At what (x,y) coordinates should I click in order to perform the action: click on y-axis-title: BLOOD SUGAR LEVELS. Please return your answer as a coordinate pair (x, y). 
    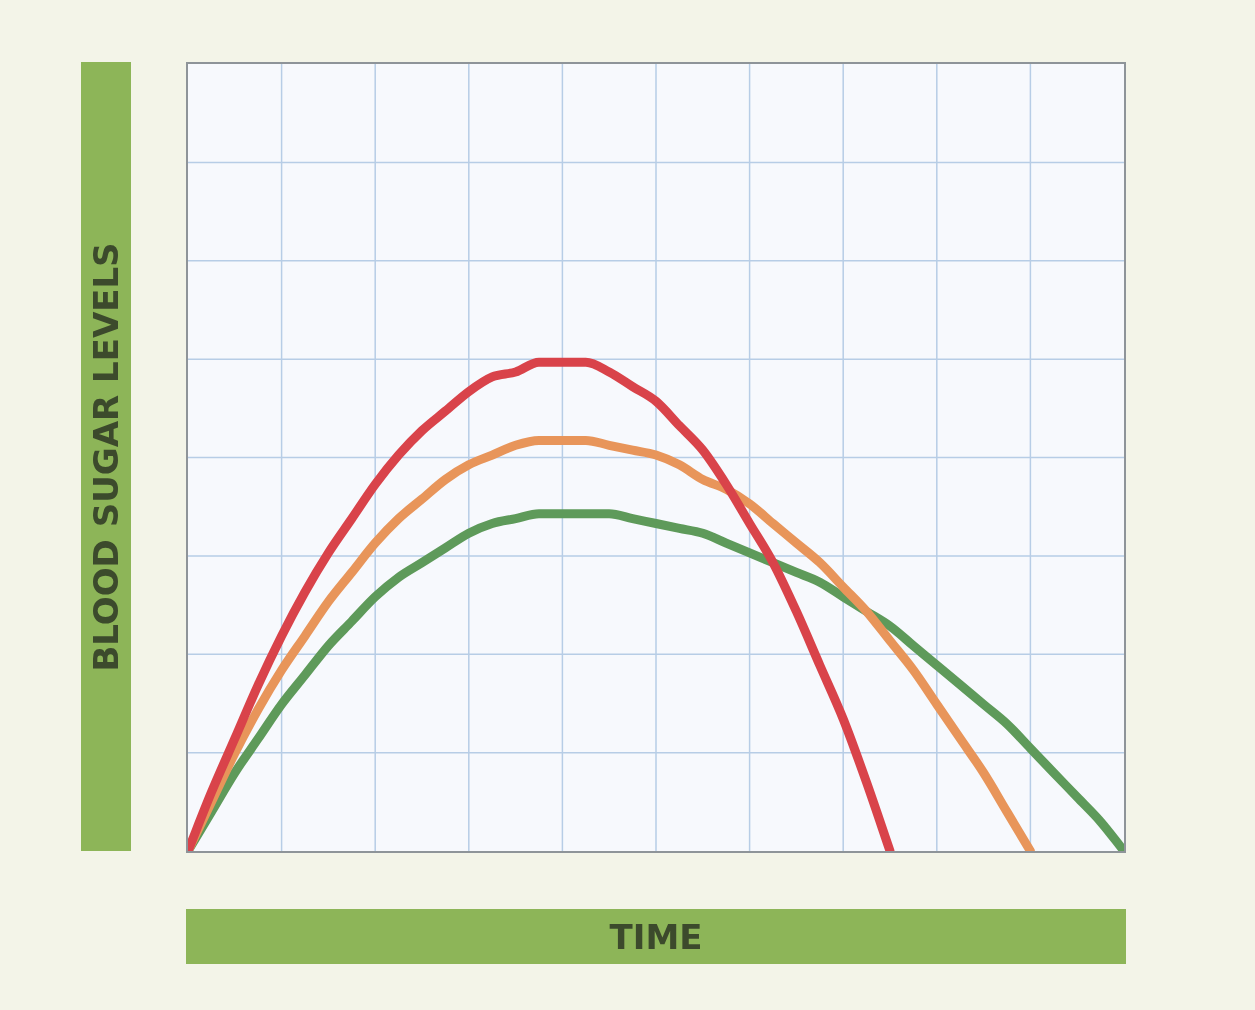
    Looking at the image, I should click on (106, 456).